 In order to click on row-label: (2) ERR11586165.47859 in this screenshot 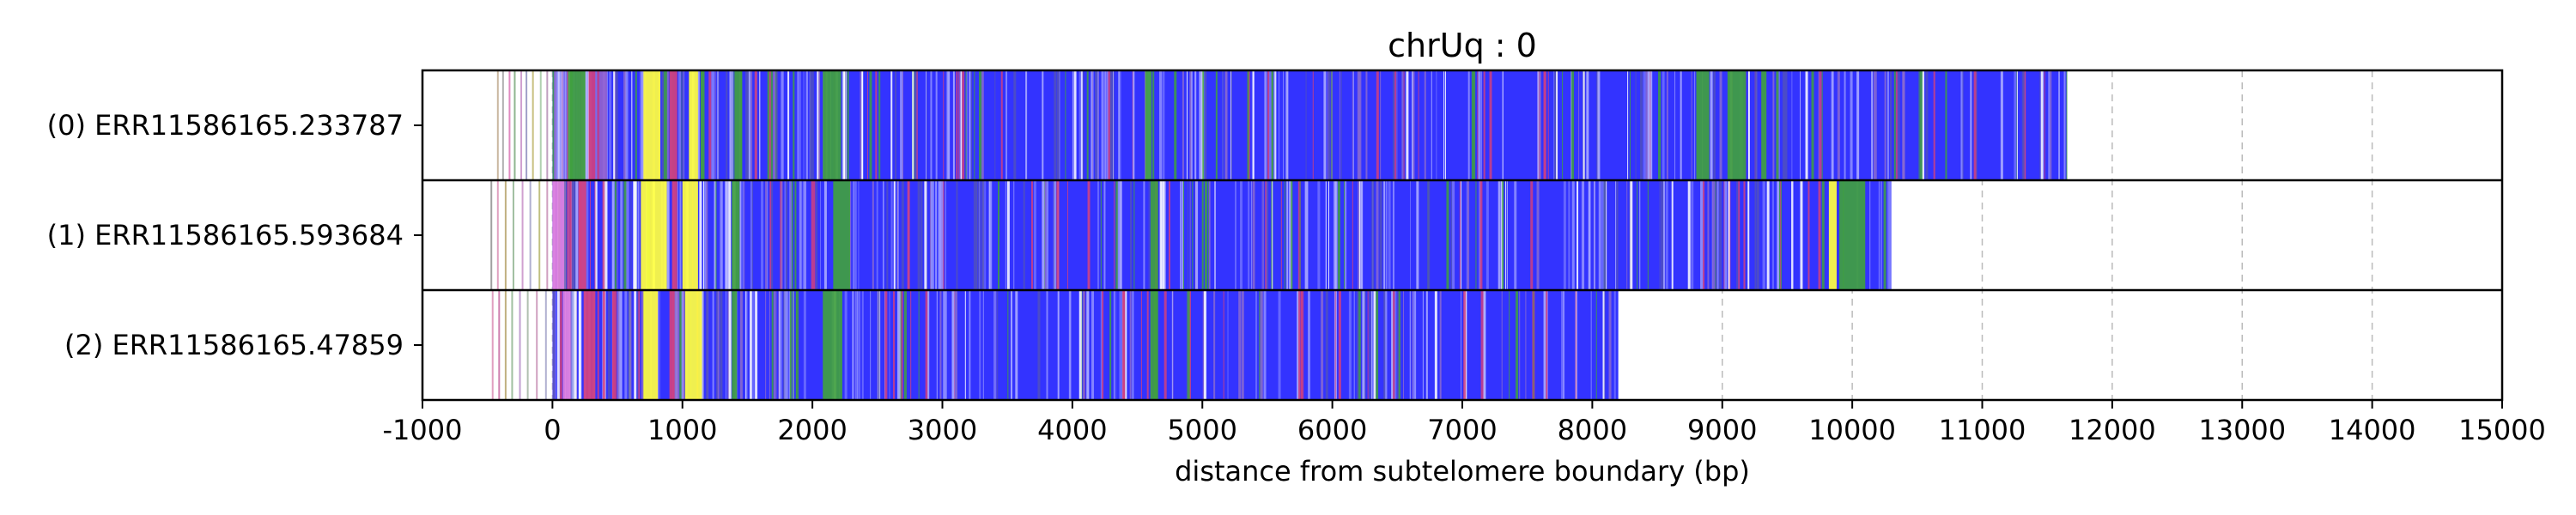, I will do `click(234, 345)`.